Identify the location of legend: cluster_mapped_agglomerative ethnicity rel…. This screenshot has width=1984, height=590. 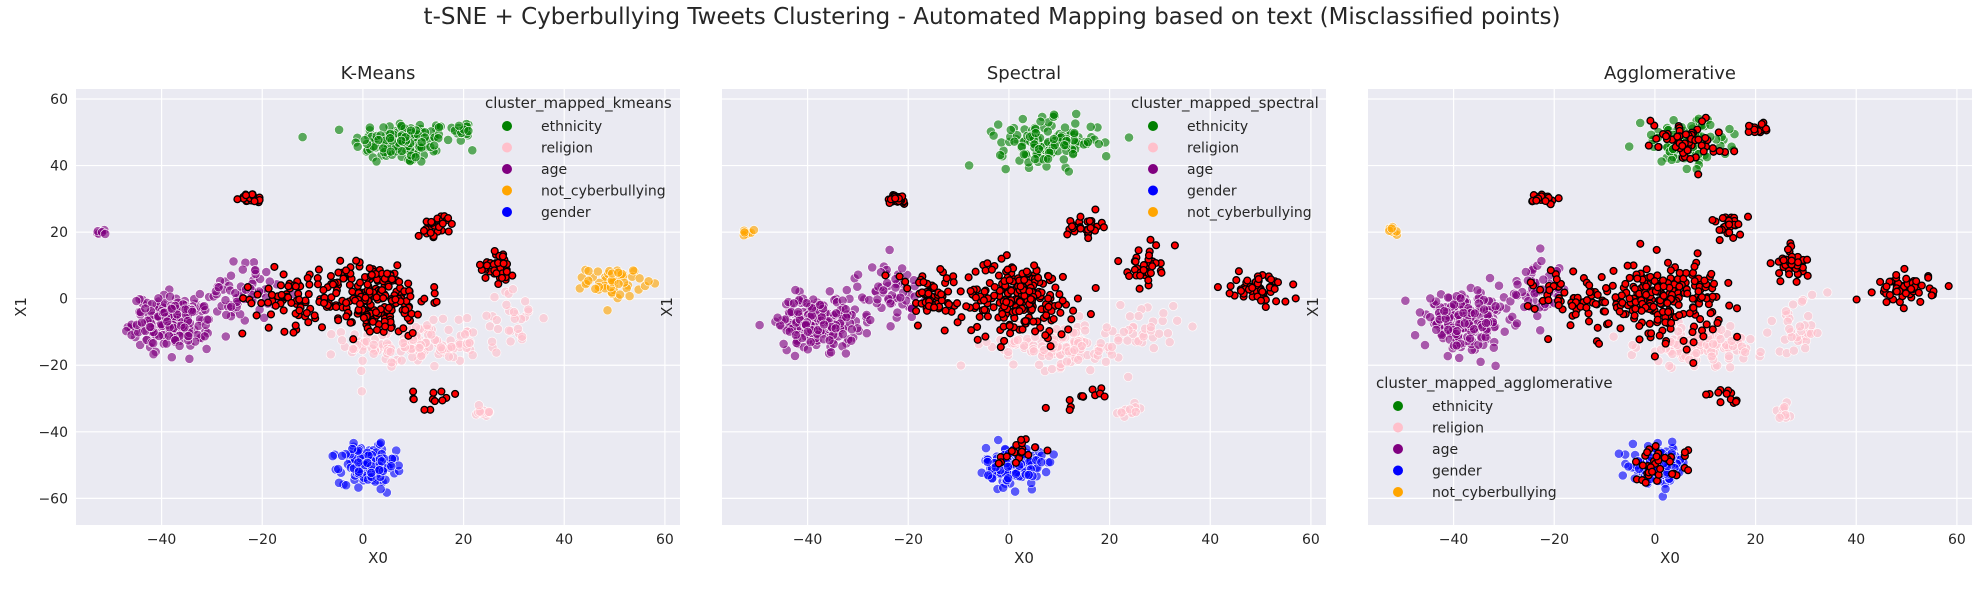
(1494, 437).